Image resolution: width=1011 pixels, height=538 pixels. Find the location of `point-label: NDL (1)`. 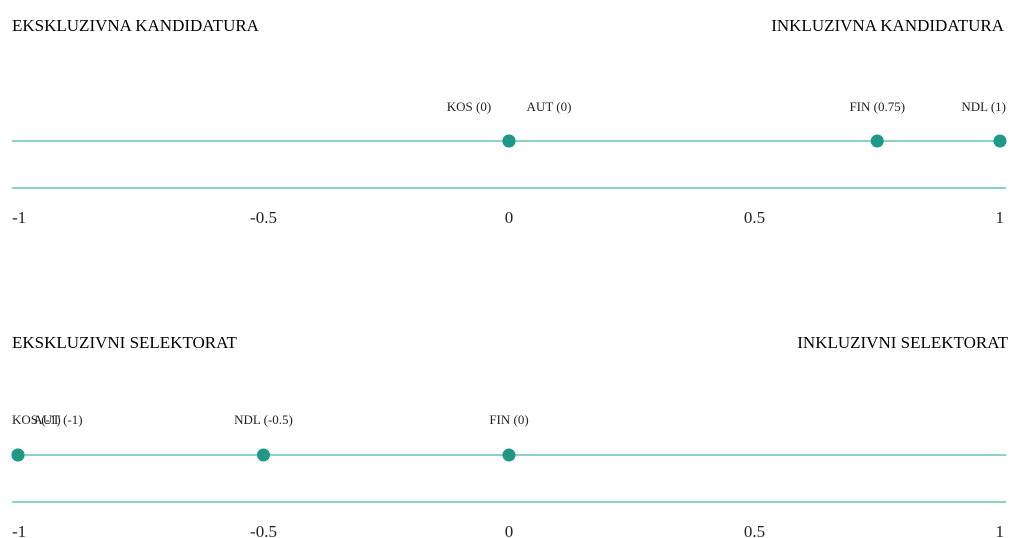

point-label: NDL (1) is located at coordinates (983, 106).